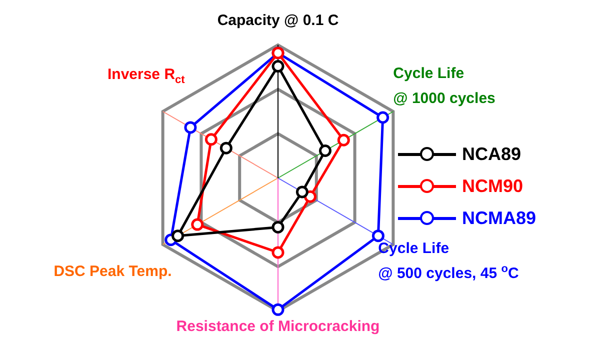  I want to click on spoke-label: DSC Peak Temp., so click(113, 272).